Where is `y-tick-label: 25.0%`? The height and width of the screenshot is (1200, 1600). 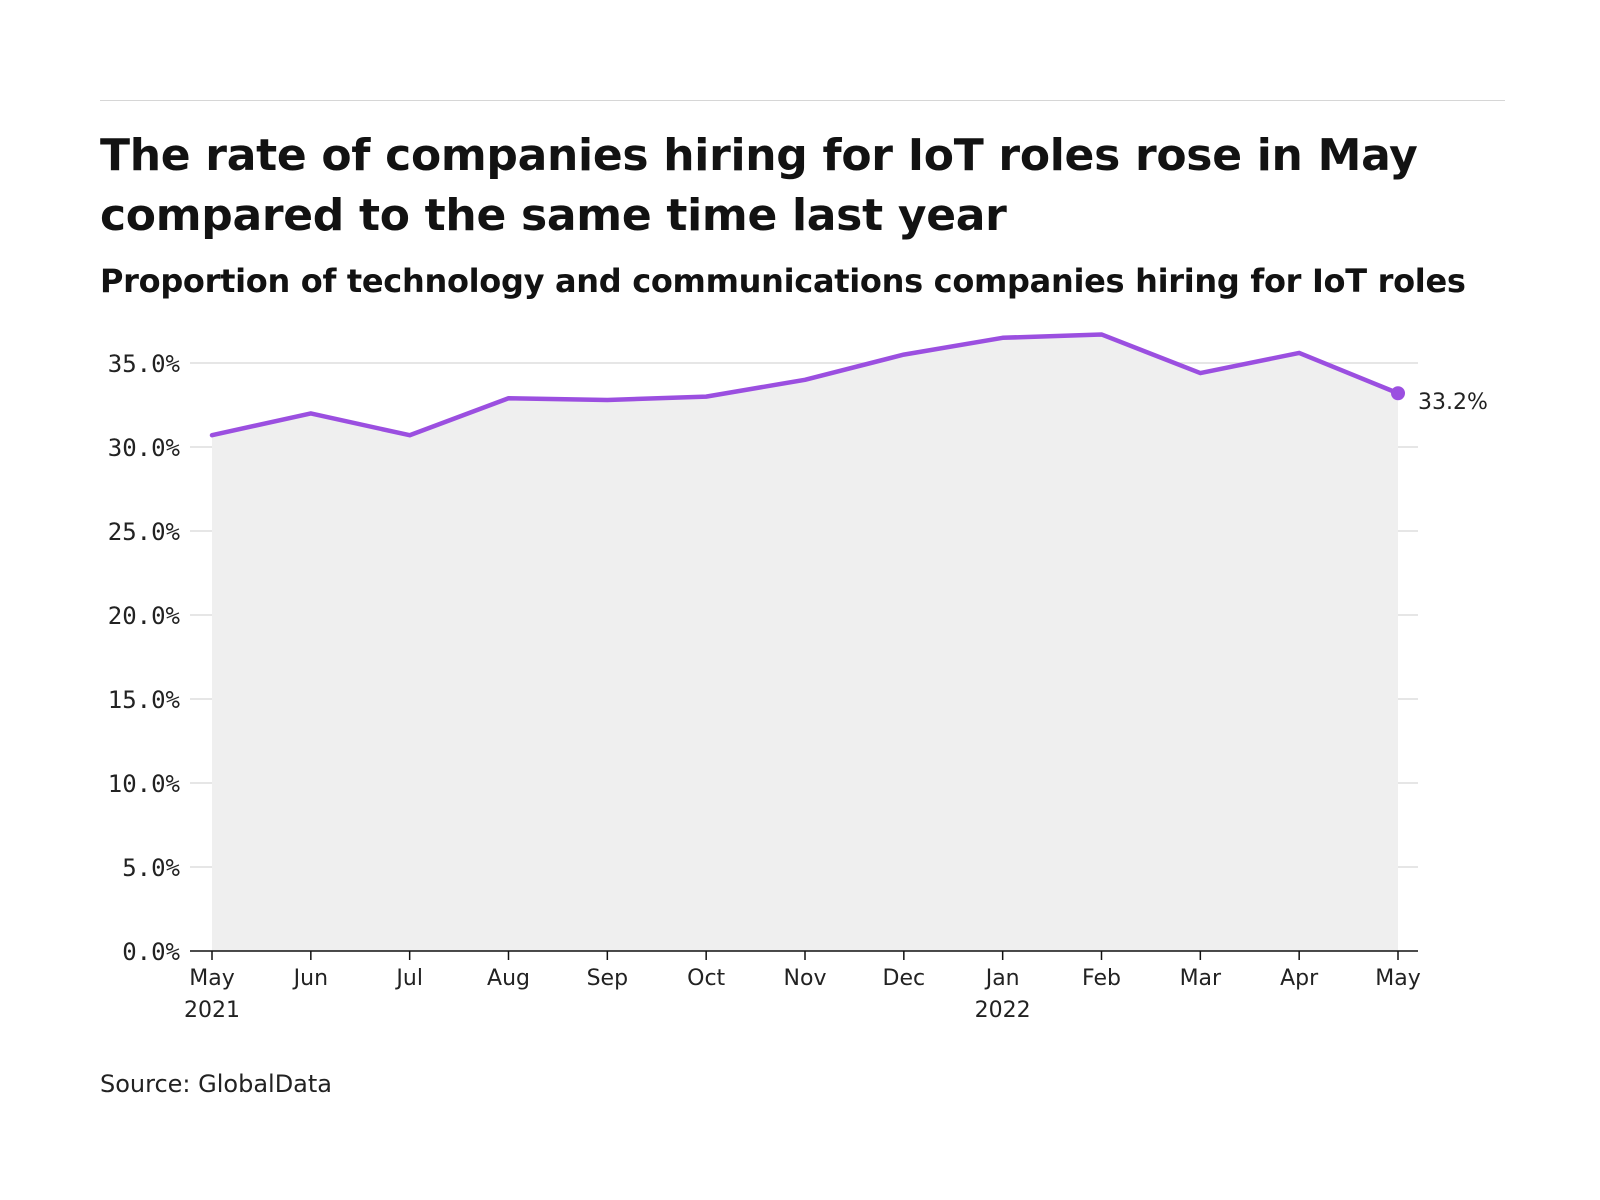
y-tick-label: 25.0% is located at coordinates (144, 532).